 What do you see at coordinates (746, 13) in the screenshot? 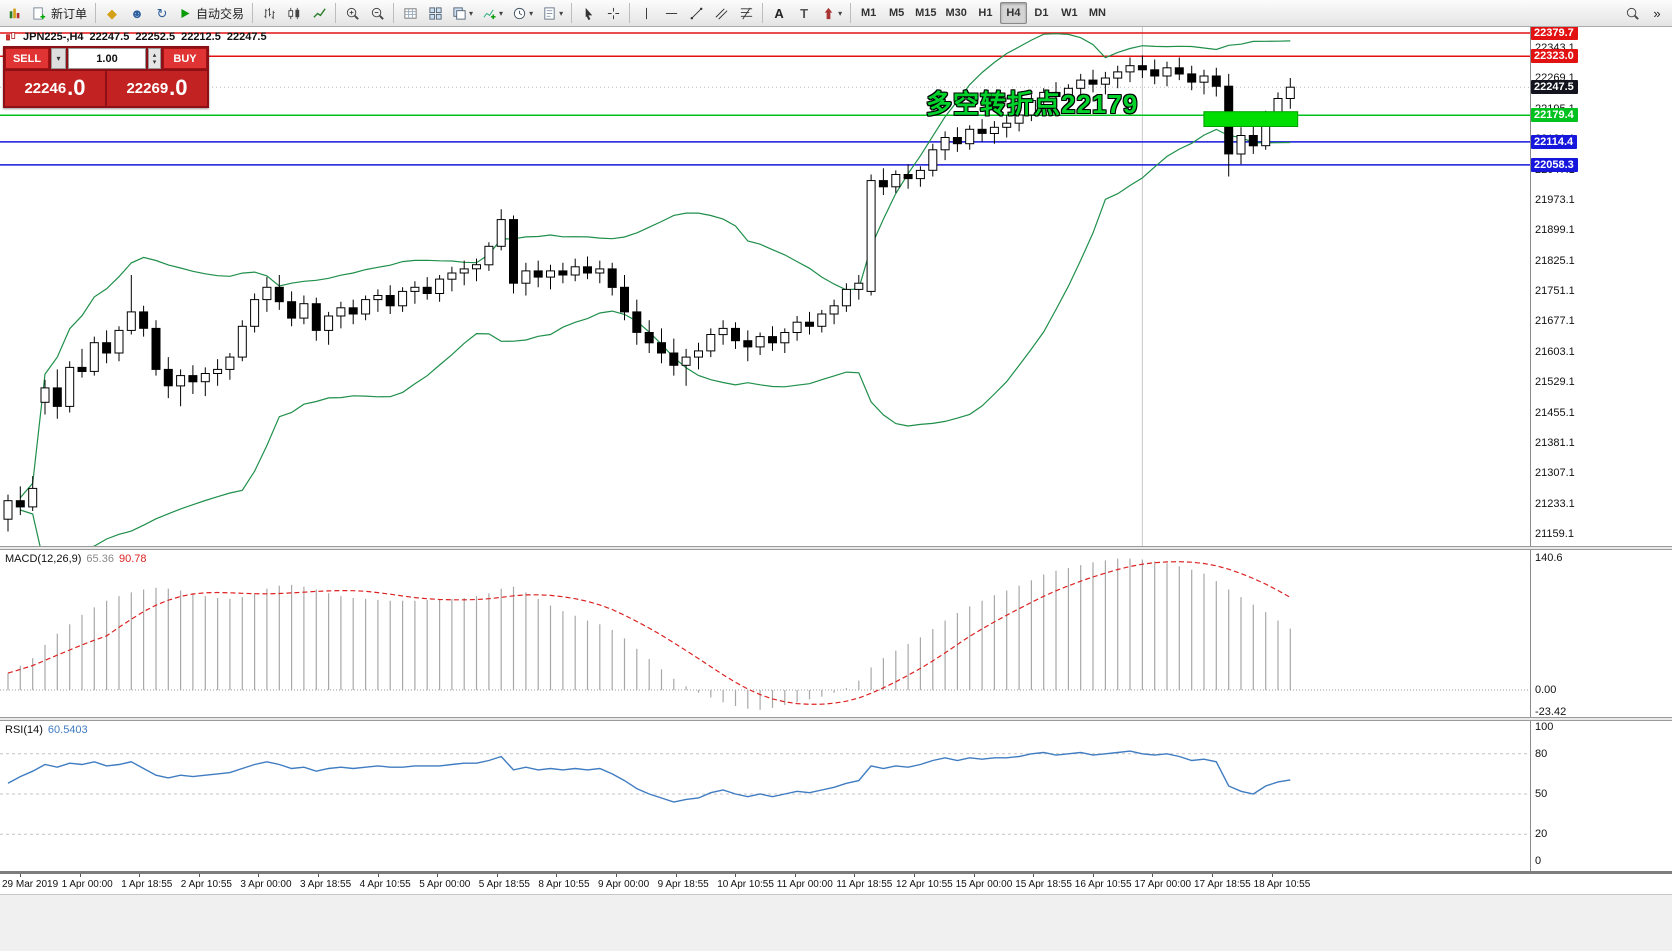
I see `fibonacci-button` at bounding box center [746, 13].